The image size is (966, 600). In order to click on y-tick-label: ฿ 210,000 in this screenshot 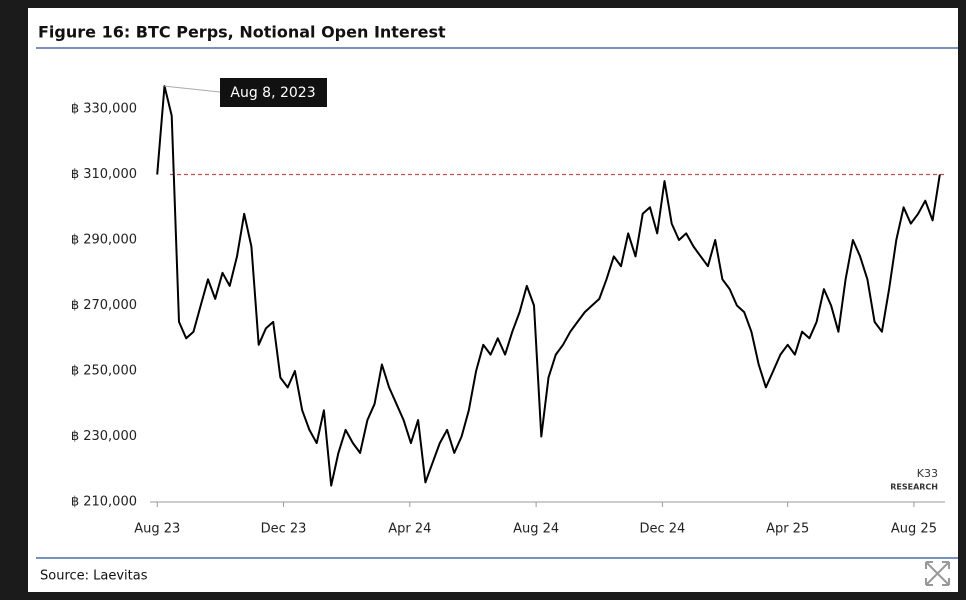, I will do `click(104, 502)`.